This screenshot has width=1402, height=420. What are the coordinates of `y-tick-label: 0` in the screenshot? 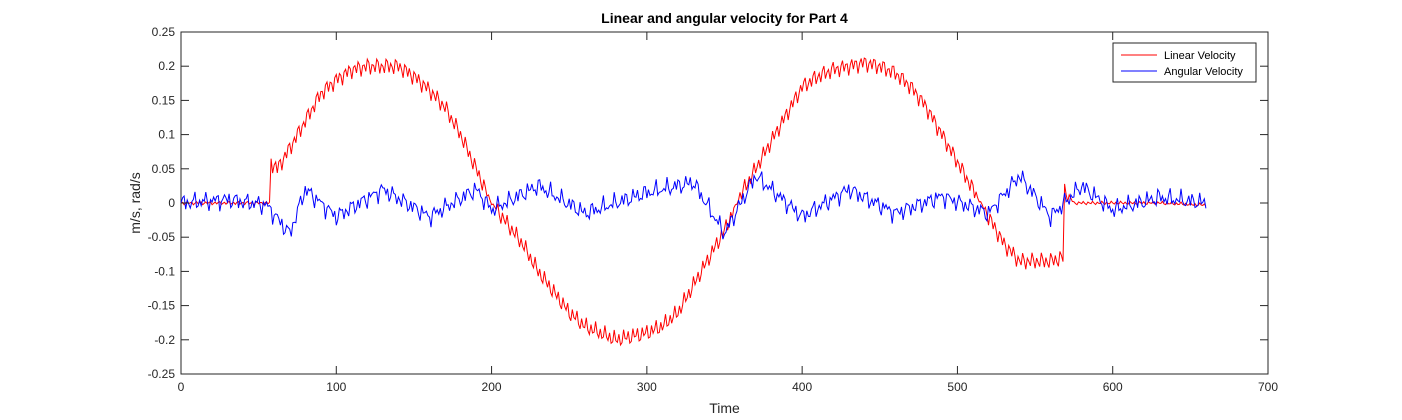 It's located at (171, 203).